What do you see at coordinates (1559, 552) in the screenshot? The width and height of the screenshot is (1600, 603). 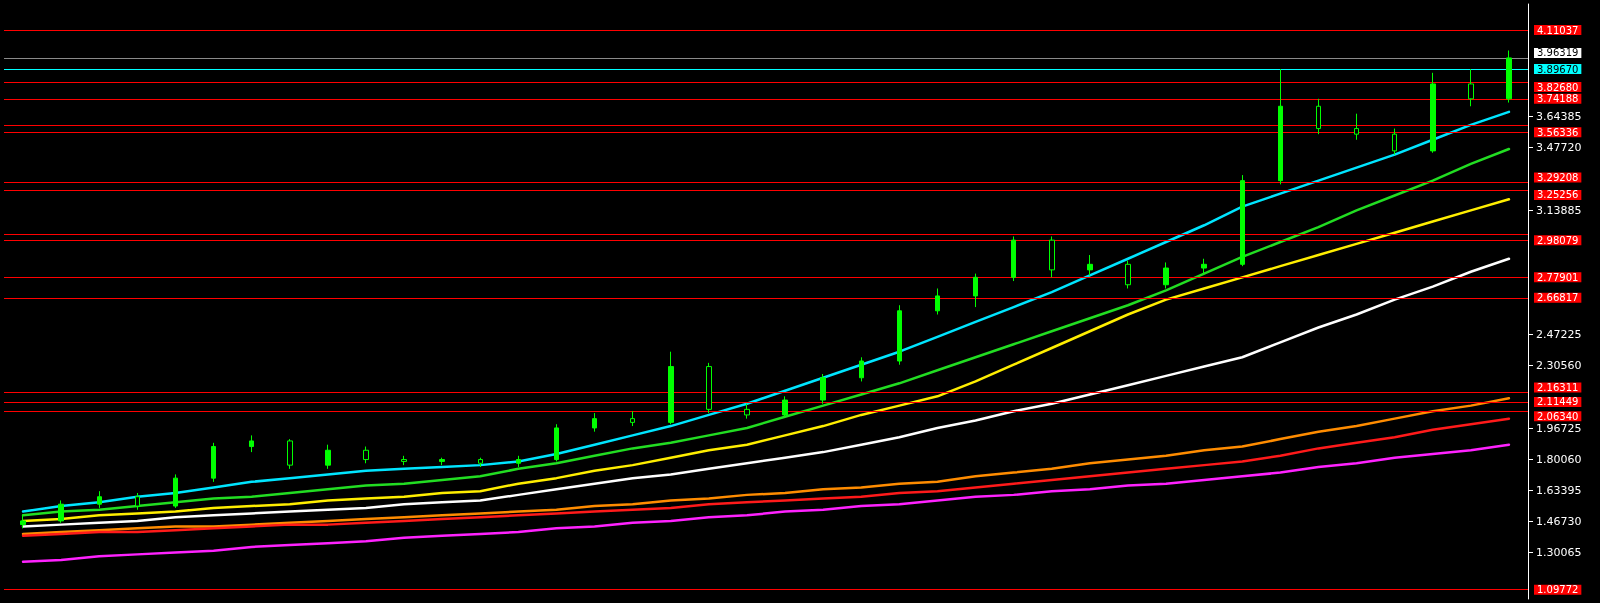 I see `y-tick-label: 1.30065` at bounding box center [1559, 552].